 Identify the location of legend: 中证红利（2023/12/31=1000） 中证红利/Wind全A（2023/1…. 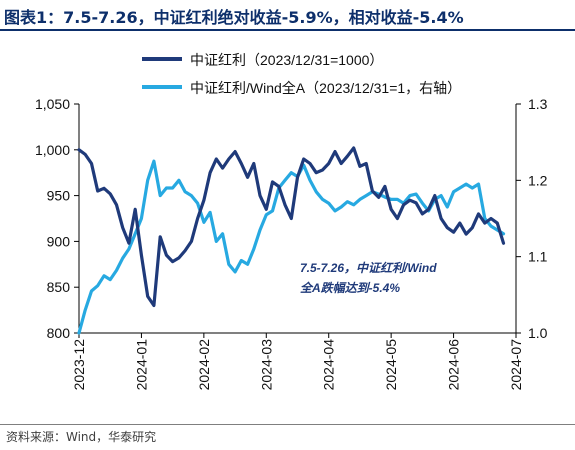
(301, 74).